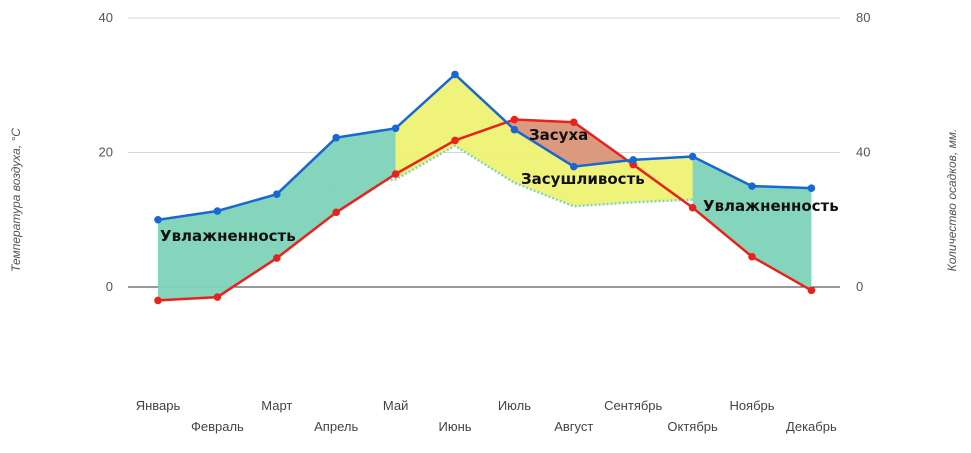 The height and width of the screenshot is (453, 971). I want to click on x-tick-label: Январь, so click(158, 405).